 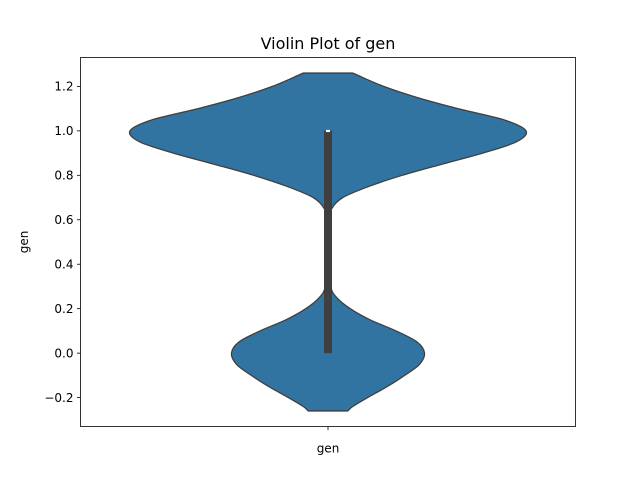 I want to click on x-tick-label: gen, so click(x=328, y=449).